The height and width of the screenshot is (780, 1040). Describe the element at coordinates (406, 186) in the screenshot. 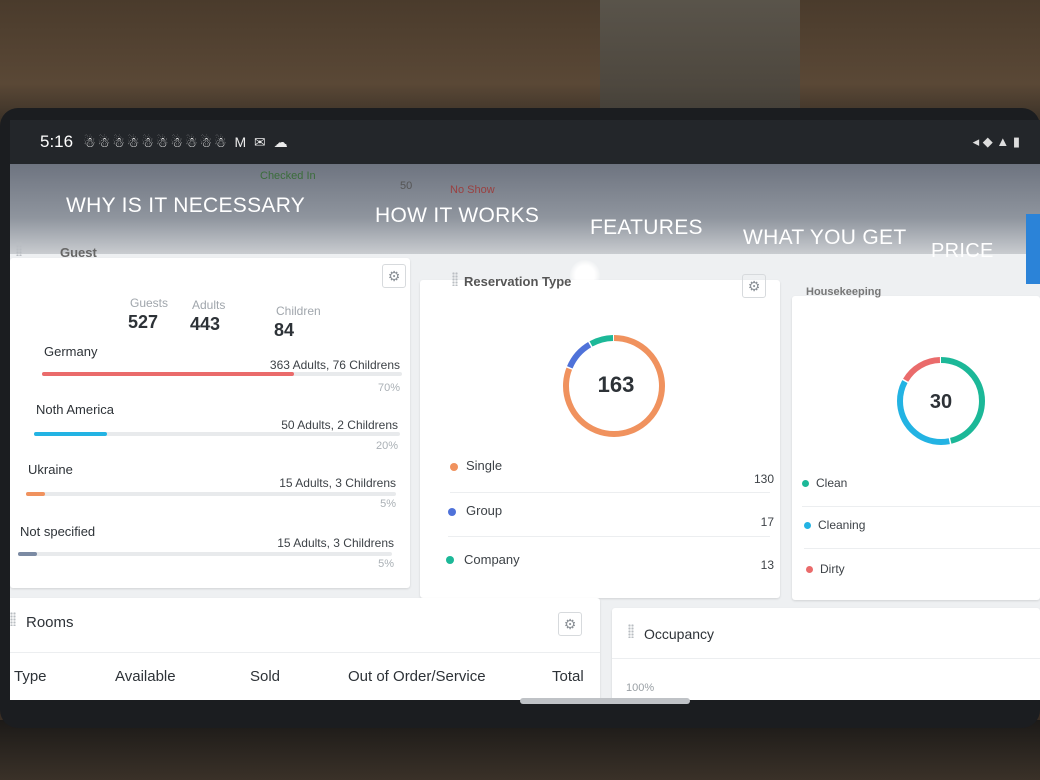

I see `checked-in-value: 50` at that location.